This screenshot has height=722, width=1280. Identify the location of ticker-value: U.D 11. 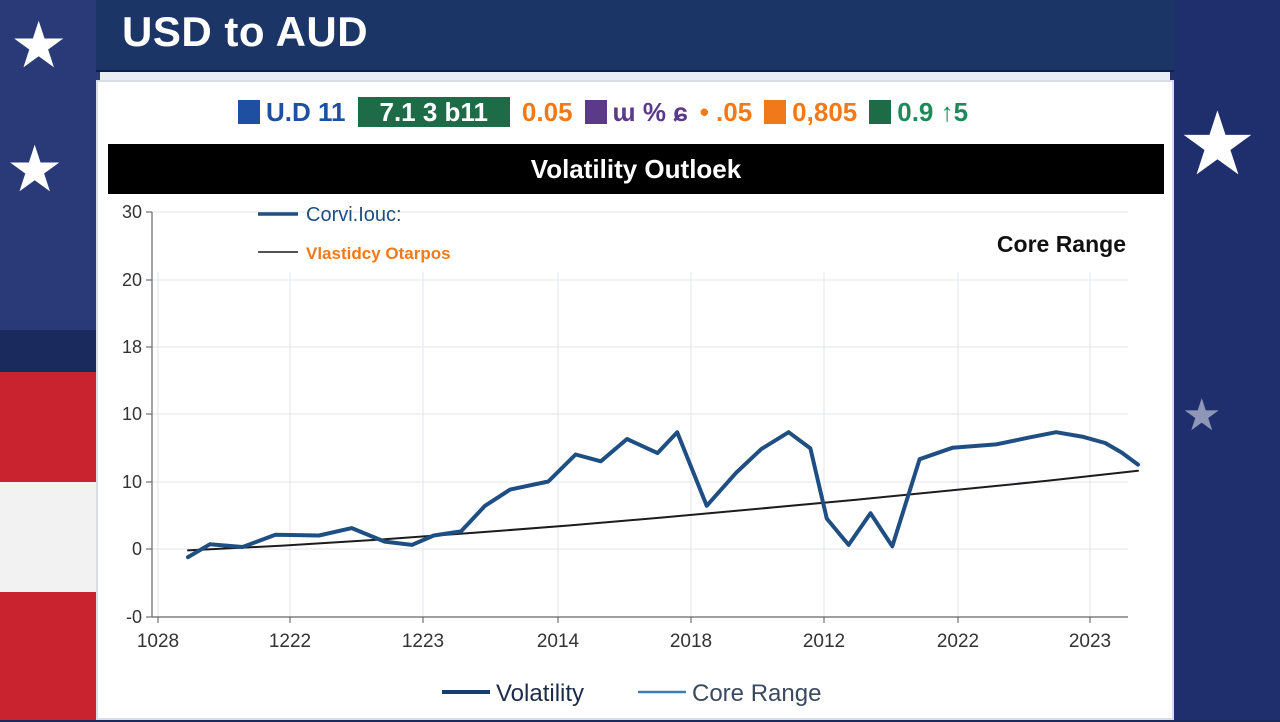
(306, 111).